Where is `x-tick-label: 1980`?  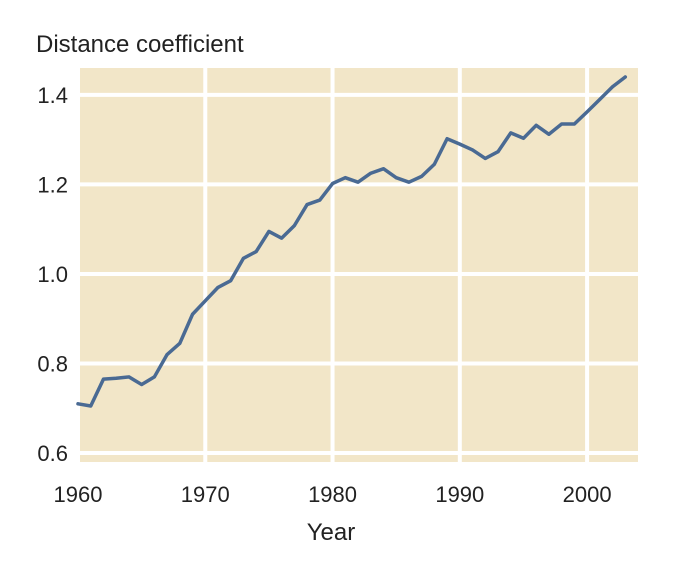
x-tick-label: 1980 is located at coordinates (332, 494).